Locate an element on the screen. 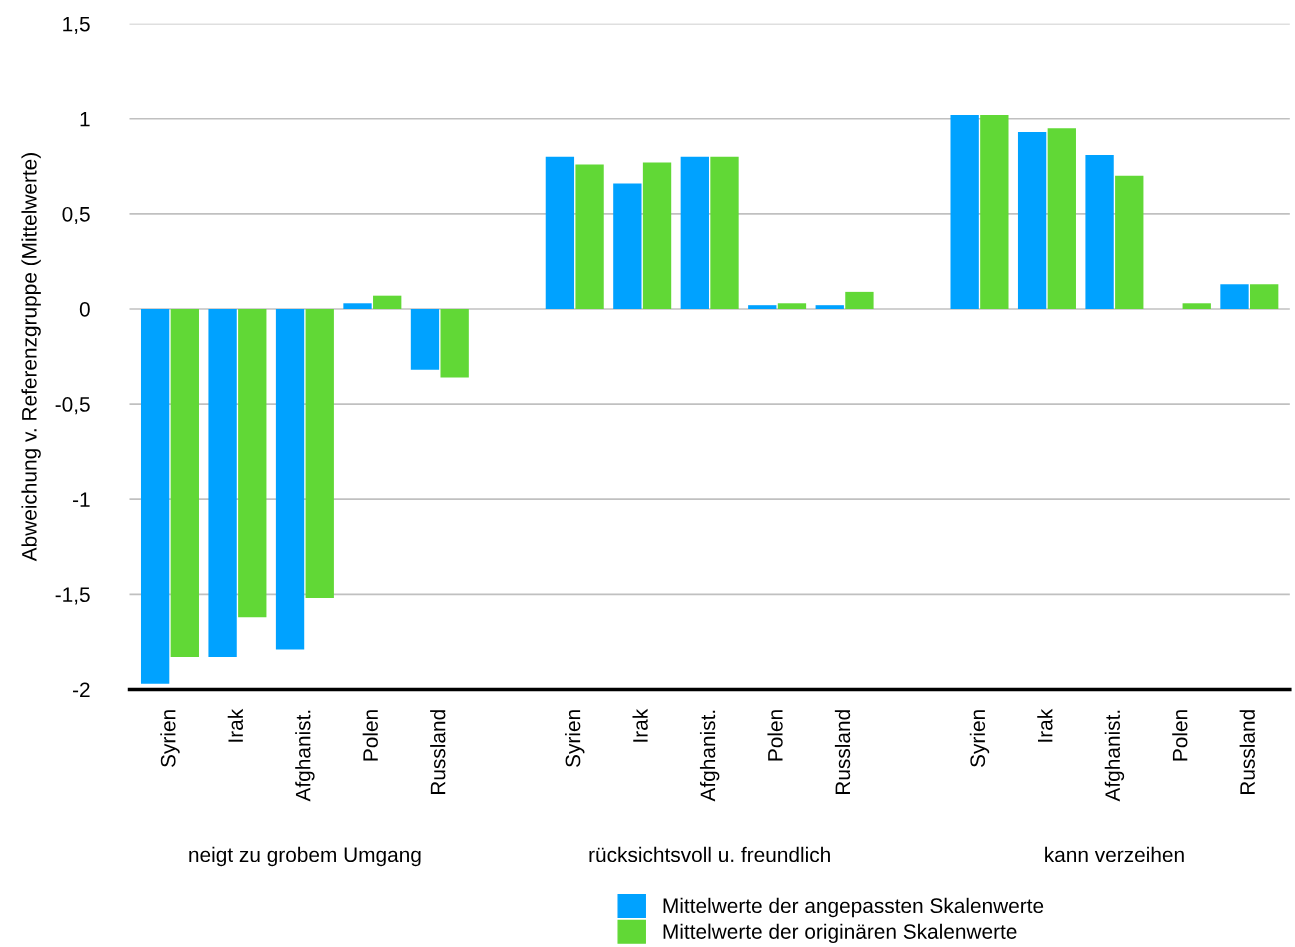 The width and height of the screenshot is (1295, 947). y-tick-label: -2 is located at coordinates (81, 689).